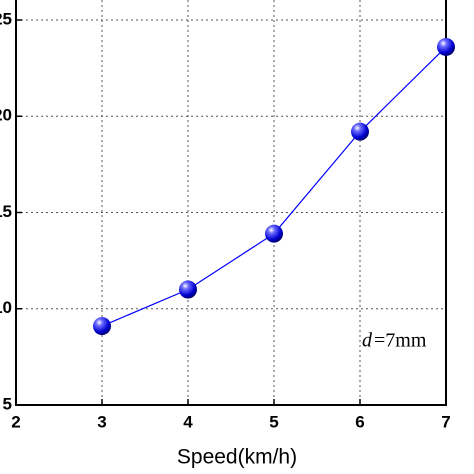 This screenshot has height=474, width=474. I want to click on x-tick-label: 6, so click(359, 421).